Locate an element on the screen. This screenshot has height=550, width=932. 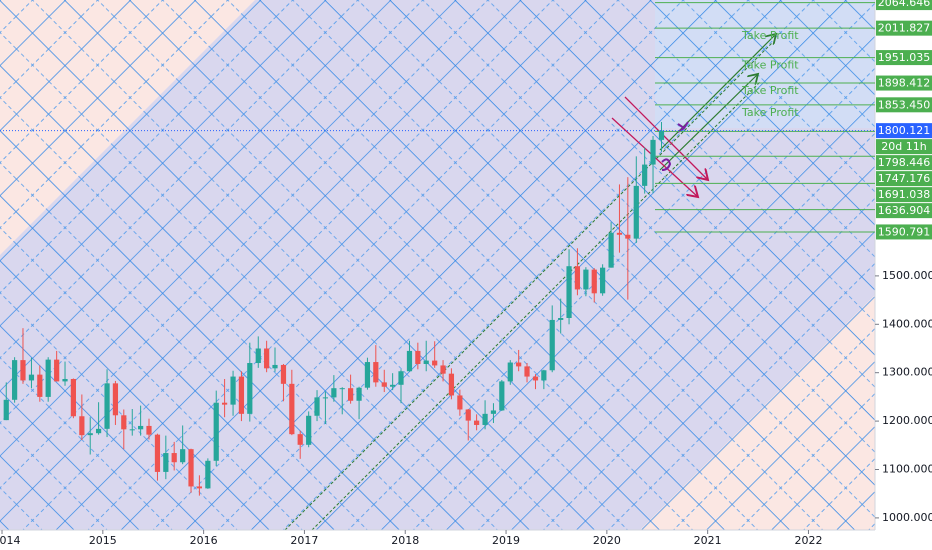
x-tick-label: 2020 is located at coordinates (607, 540).